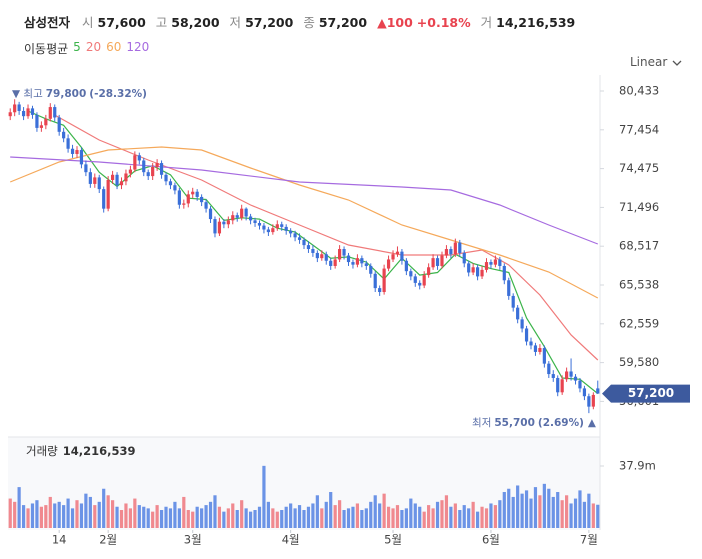  What do you see at coordinates (639, 129) in the screenshot?
I see `y-tick-label: 77,454` at bounding box center [639, 129].